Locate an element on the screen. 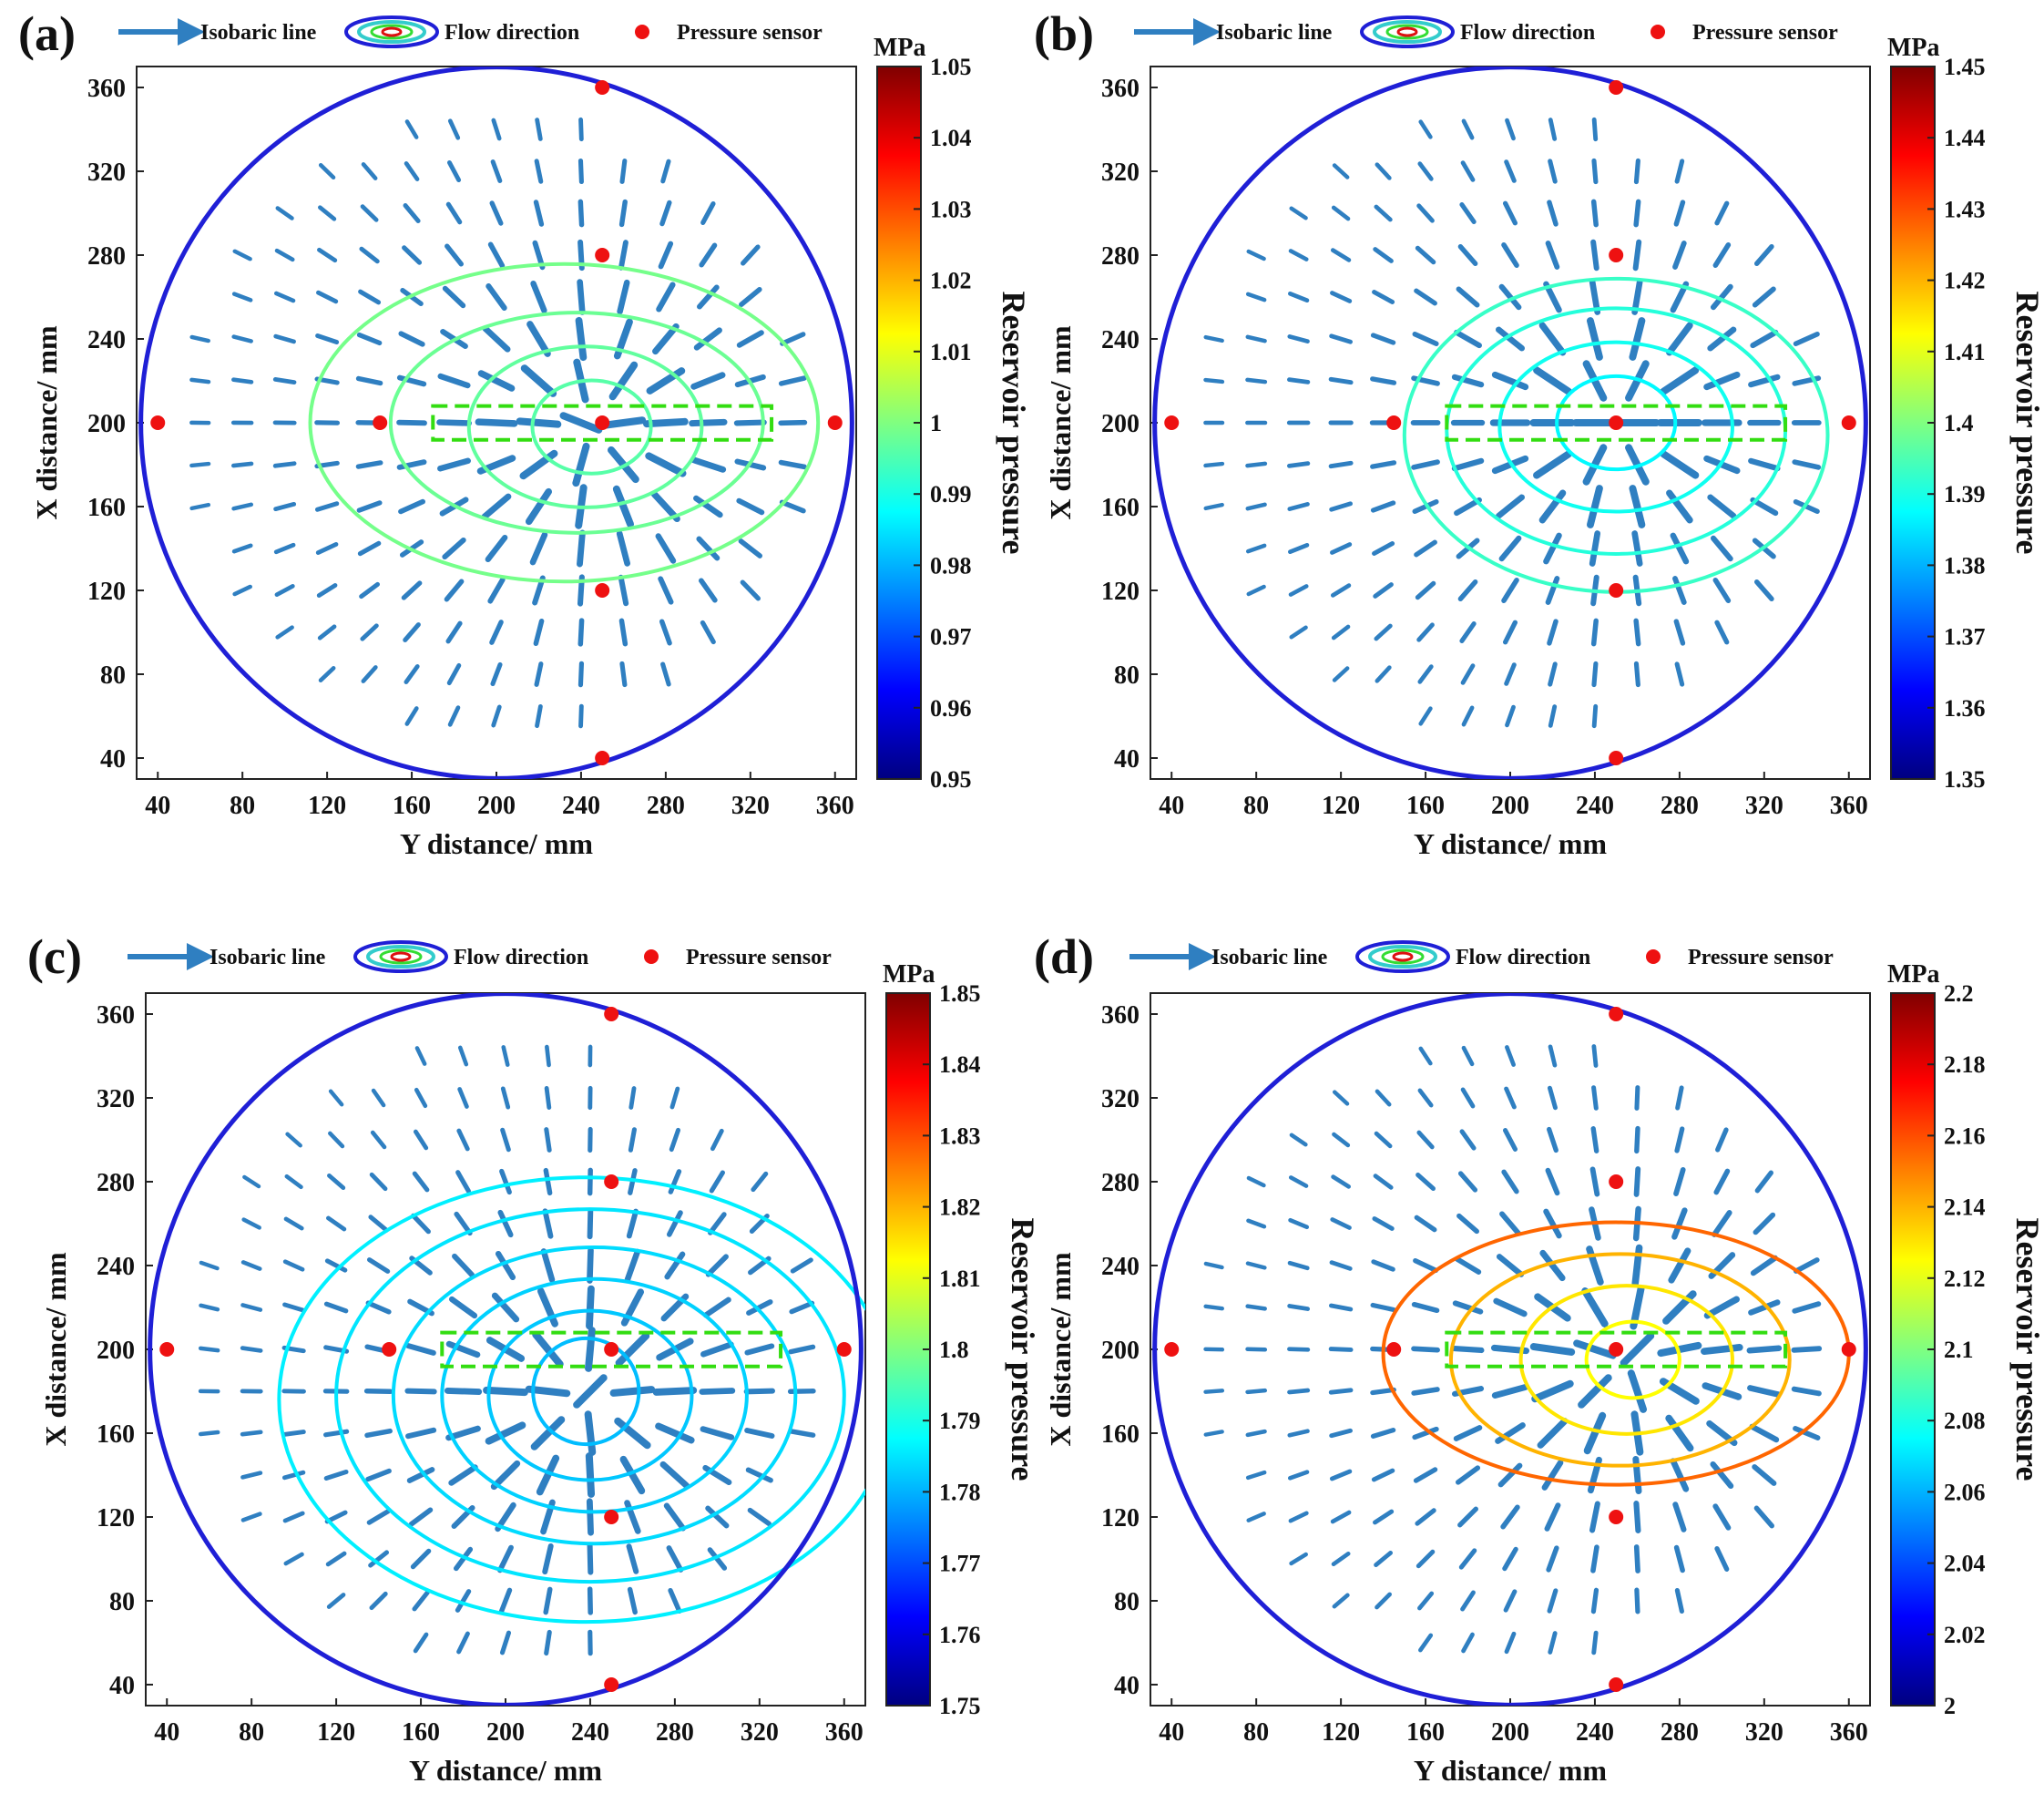 The height and width of the screenshot is (1804, 2044). y-tick-label: 320 is located at coordinates (1120, 173).